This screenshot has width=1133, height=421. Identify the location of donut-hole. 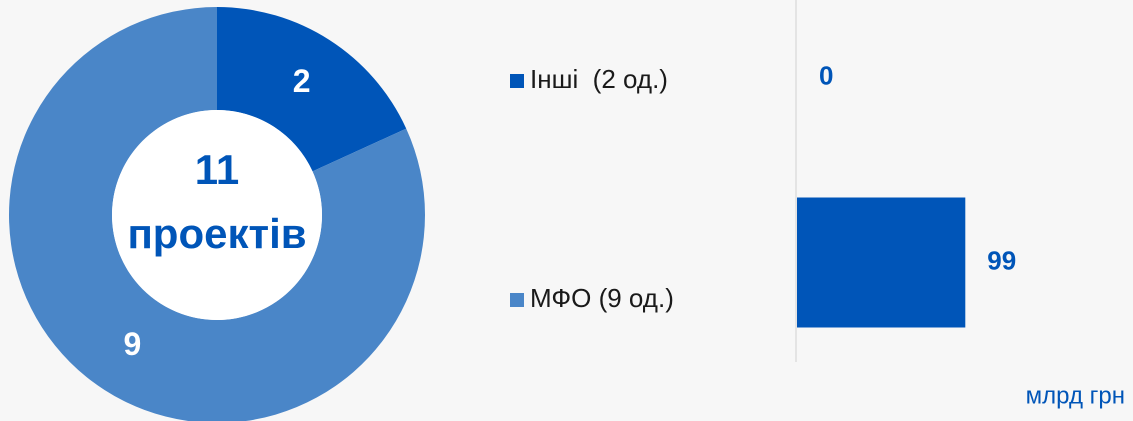
(217, 215).